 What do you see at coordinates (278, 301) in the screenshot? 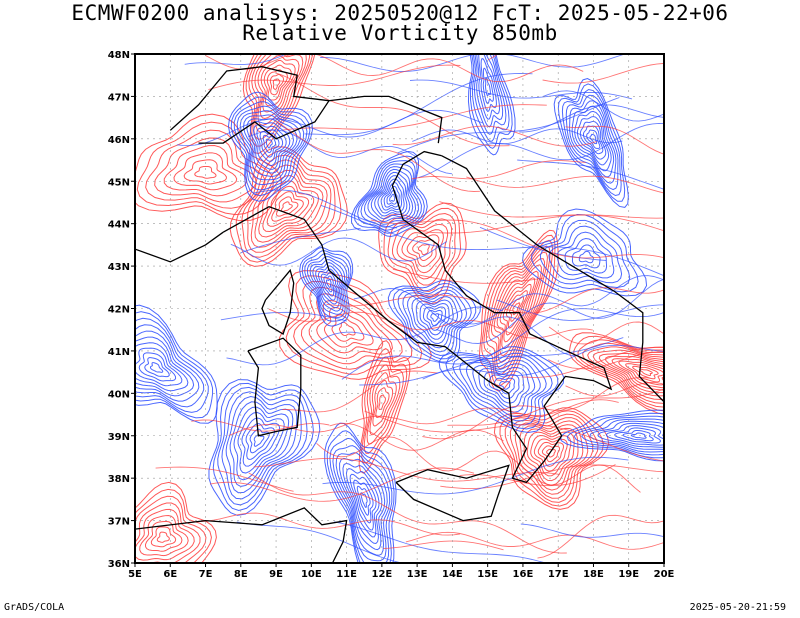
I see `corsica-coastline` at bounding box center [278, 301].